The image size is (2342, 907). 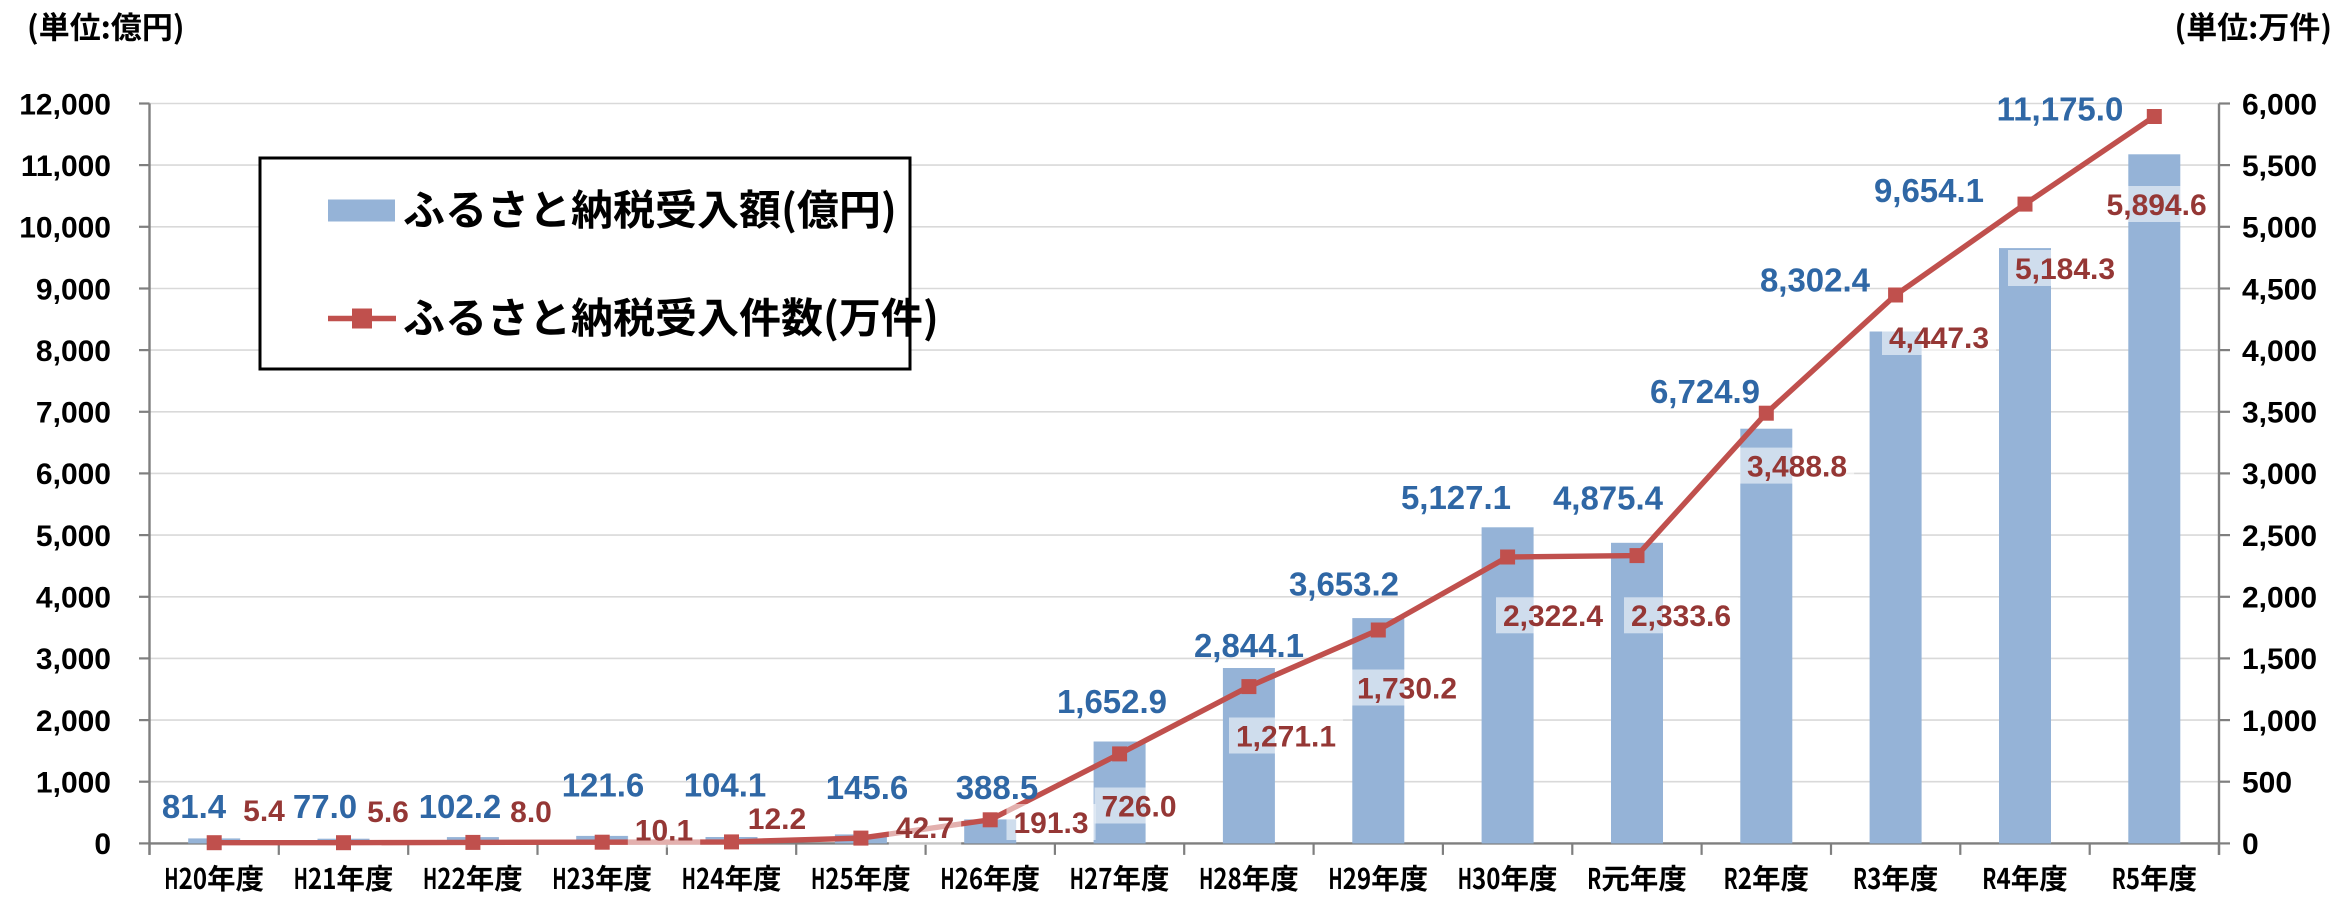 What do you see at coordinates (777, 819) in the screenshot?
I see `svg-text: 12.2` at bounding box center [777, 819].